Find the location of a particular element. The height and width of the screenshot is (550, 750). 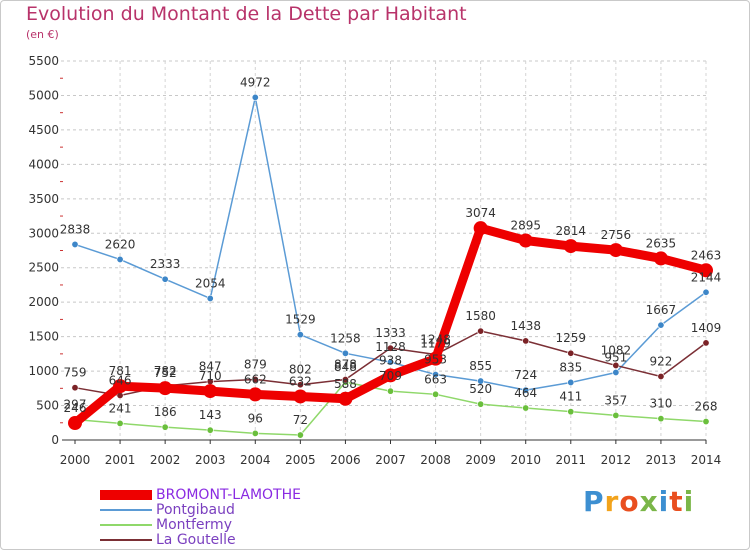

data-label: 1128 is located at coordinates (390, 347).